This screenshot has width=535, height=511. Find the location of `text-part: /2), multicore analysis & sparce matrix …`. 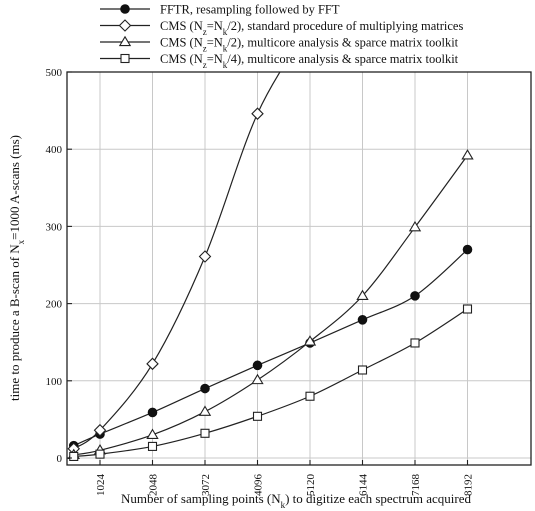

text-part: /2), multicore analysis & sparce matrix … is located at coordinates (342, 43).